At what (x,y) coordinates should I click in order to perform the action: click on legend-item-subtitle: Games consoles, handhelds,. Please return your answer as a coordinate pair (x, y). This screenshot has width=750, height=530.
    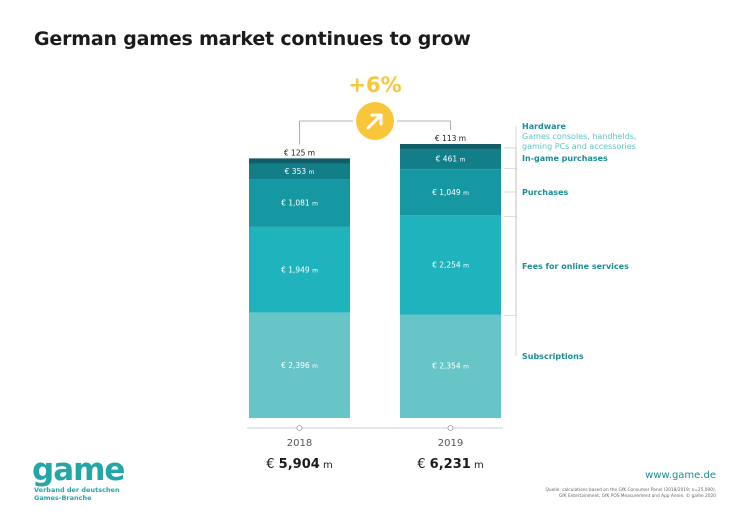
    Looking at the image, I should click on (579, 136).